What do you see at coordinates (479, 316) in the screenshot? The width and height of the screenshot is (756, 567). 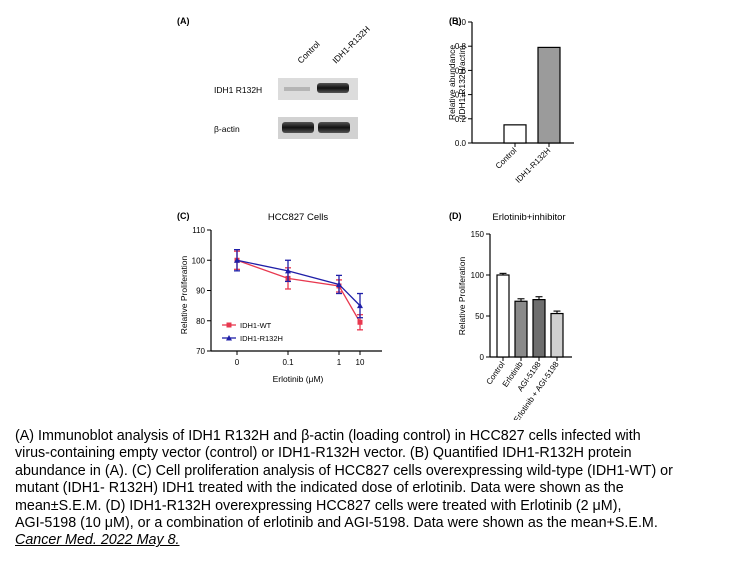 I see `y-tick-label: 50` at bounding box center [479, 316].